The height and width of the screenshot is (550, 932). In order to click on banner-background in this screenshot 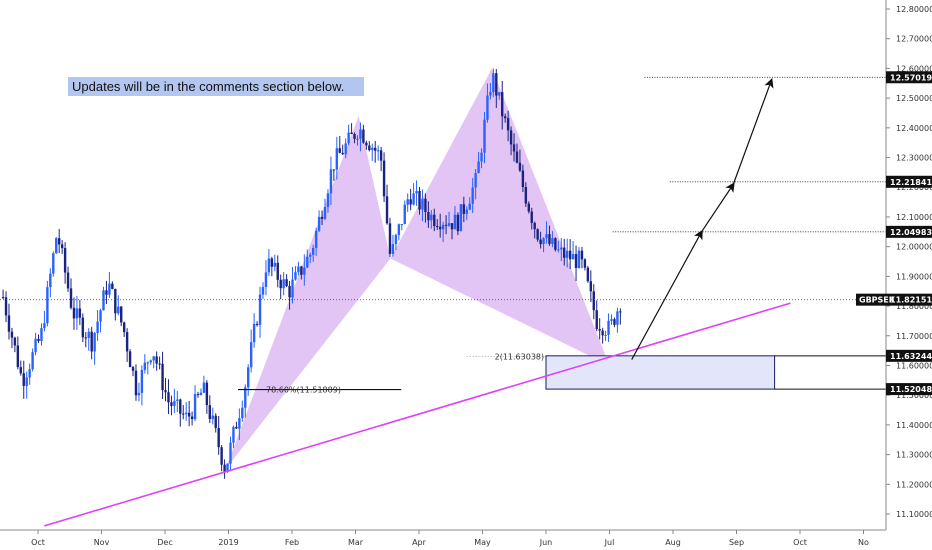, I will do `click(216, 86)`.